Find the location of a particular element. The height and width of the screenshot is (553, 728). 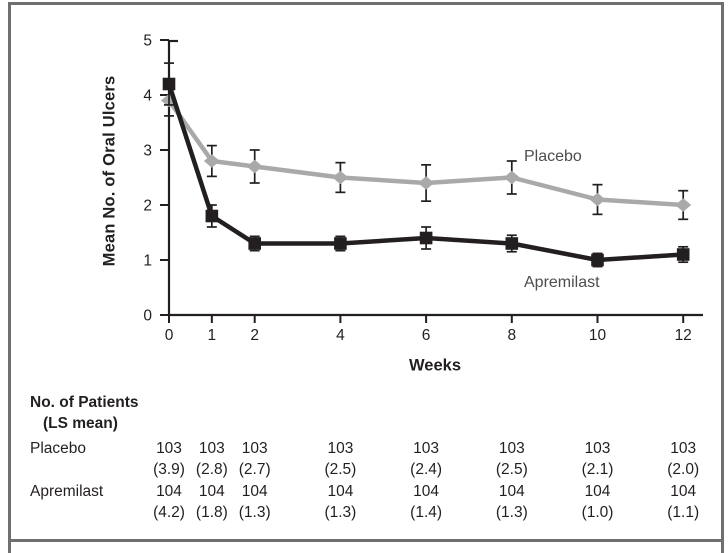

table-header-no-of-patients: No. of Patients is located at coordinates (84, 402).